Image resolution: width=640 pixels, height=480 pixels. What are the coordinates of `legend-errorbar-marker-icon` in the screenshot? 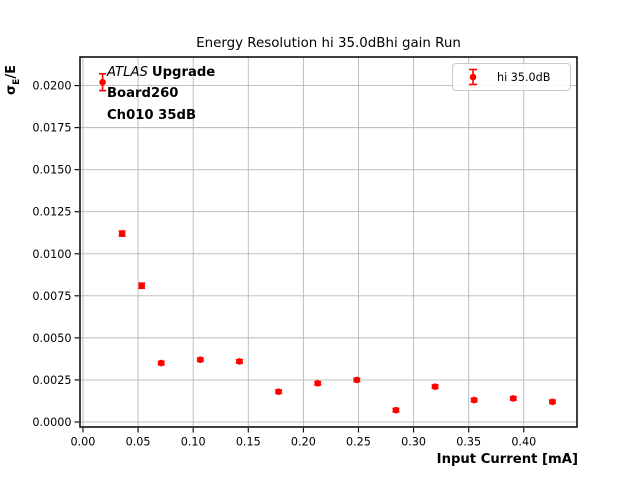 It's located at (473, 77).